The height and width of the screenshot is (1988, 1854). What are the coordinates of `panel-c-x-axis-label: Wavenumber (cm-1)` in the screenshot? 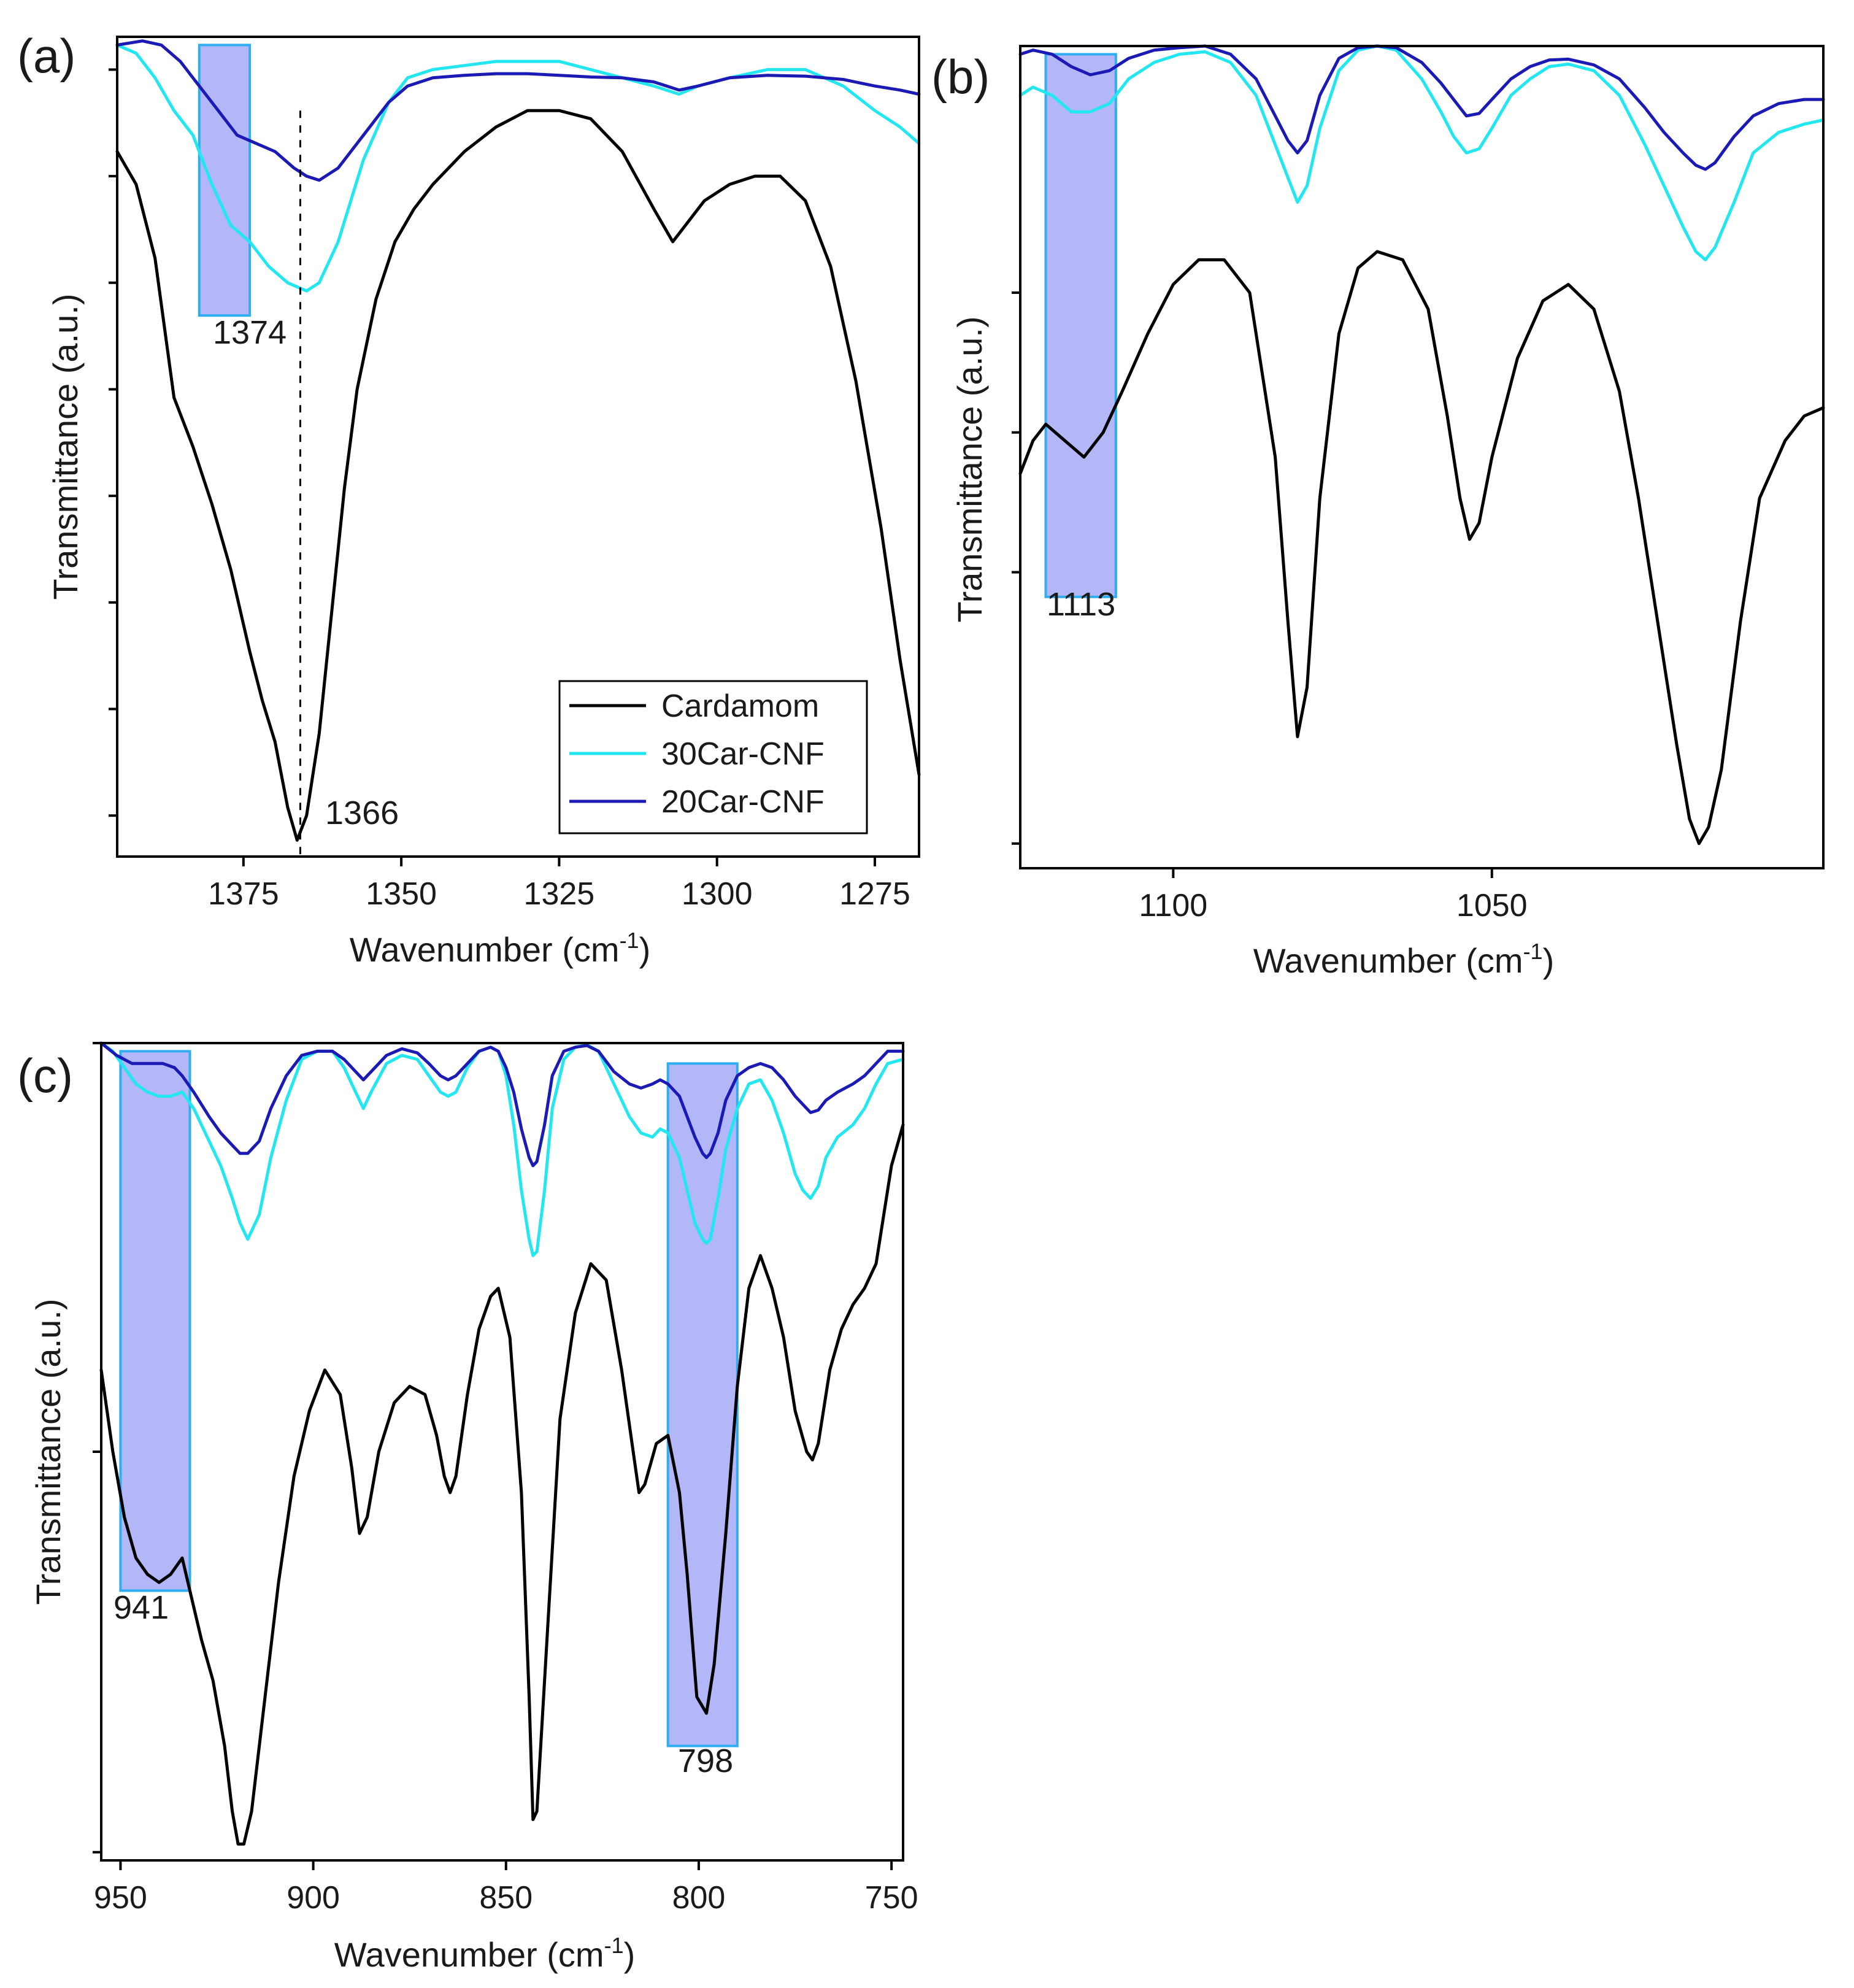 It's located at (484, 1953).